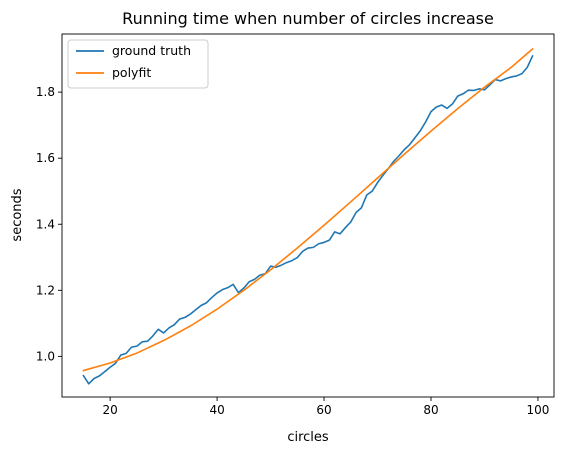 The width and height of the screenshot is (567, 455). What do you see at coordinates (151, 50) in the screenshot?
I see `legend-label-ground-truth: ground truth` at bounding box center [151, 50].